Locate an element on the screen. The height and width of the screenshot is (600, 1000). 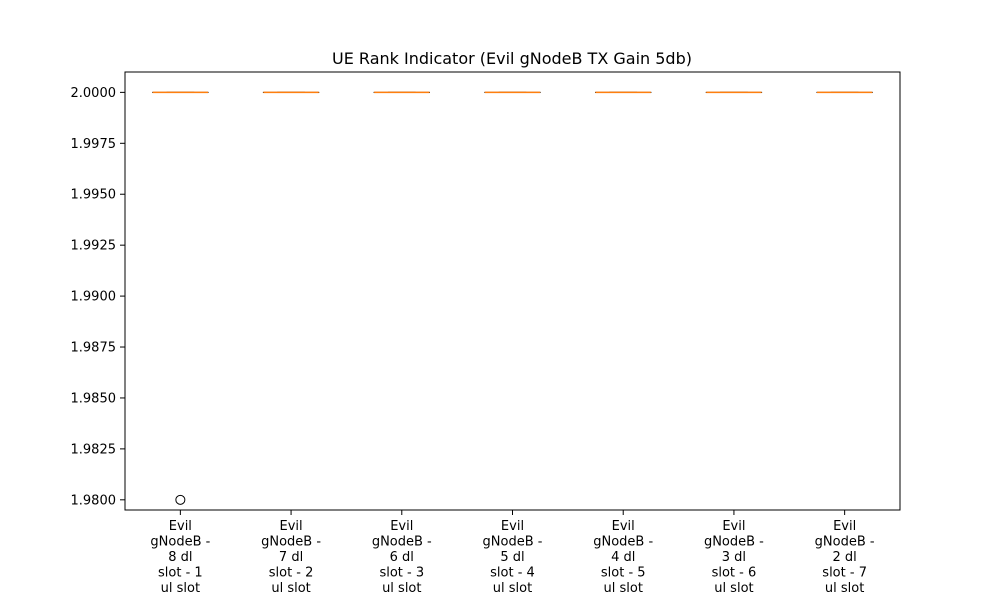
y-tick-label: 1.9800 is located at coordinates (94, 500).